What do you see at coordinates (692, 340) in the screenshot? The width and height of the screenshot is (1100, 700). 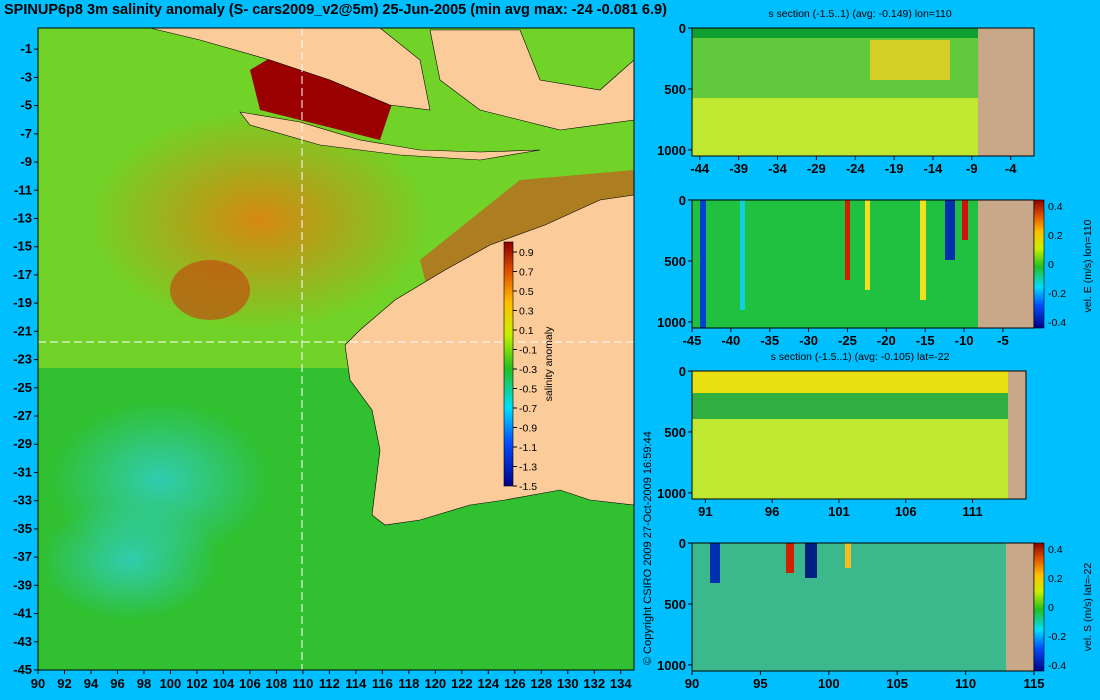 I see `x-tick-label: -45` at bounding box center [692, 340].